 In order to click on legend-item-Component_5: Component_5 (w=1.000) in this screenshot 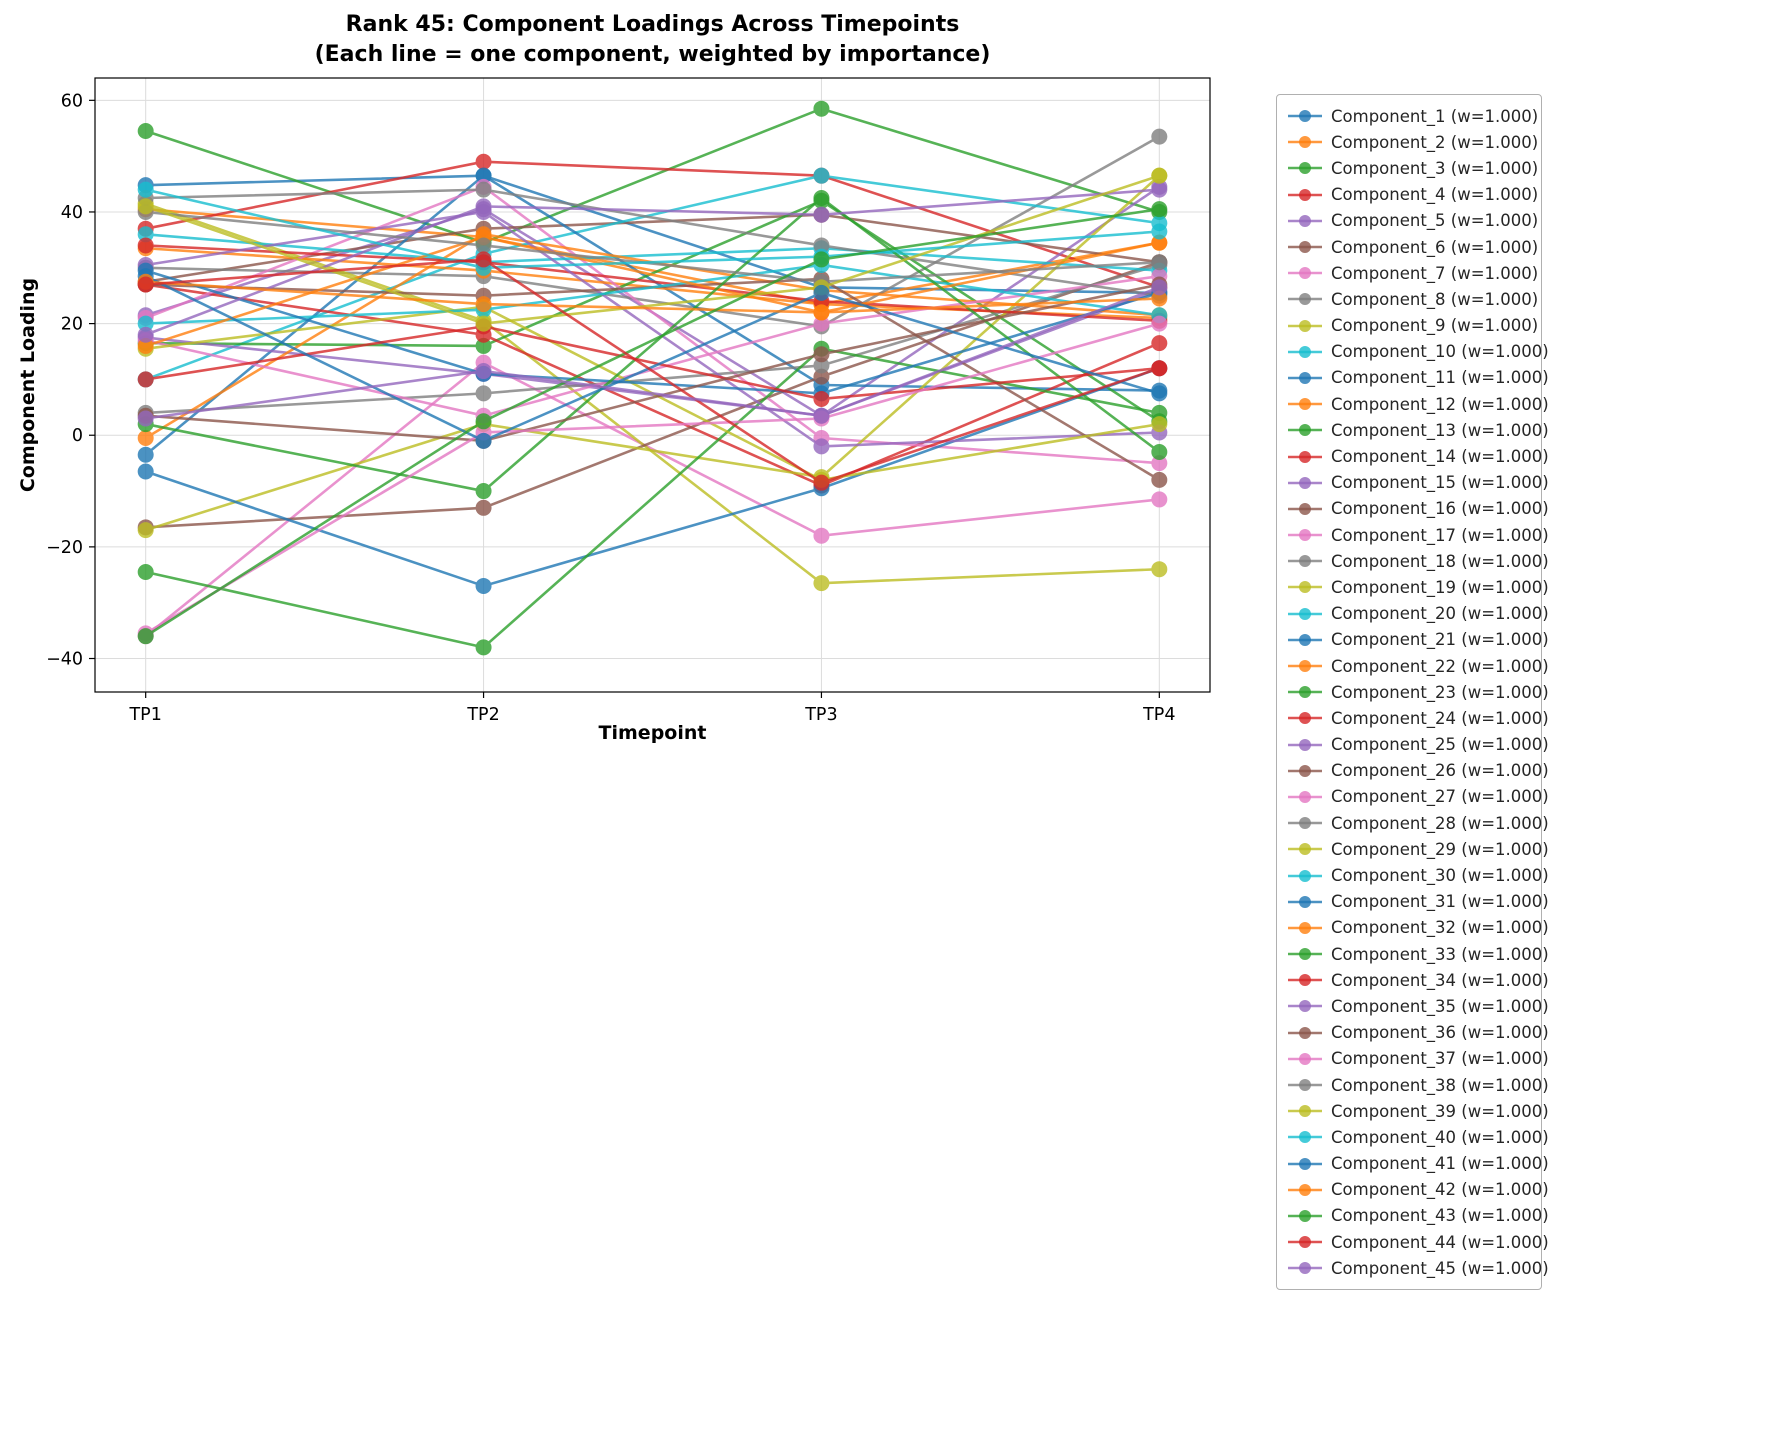, I will do `click(1412, 221)`.